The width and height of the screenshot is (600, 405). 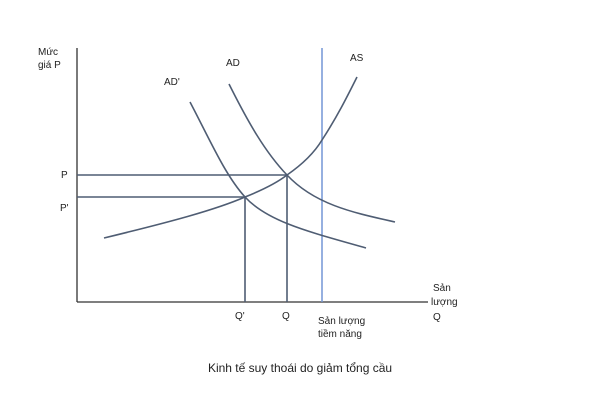 What do you see at coordinates (442, 288) in the screenshot?
I see `x-axis-label: Sản` at bounding box center [442, 288].